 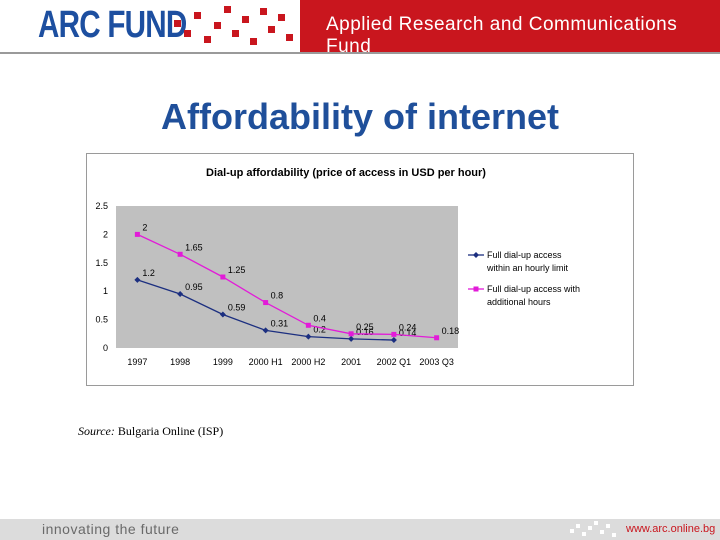 What do you see at coordinates (360, 529) in the screenshot?
I see `footer` at bounding box center [360, 529].